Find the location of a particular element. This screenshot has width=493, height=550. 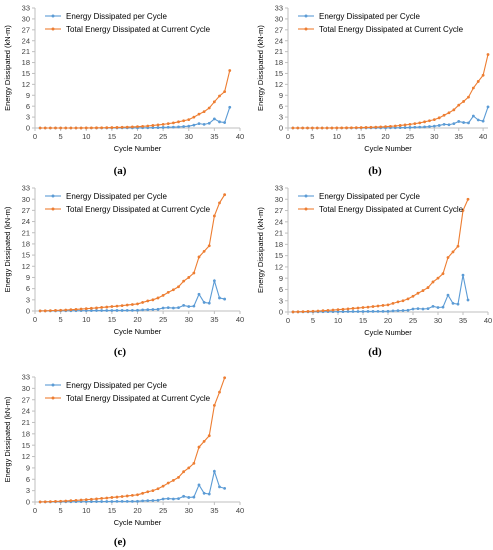

x-tick-label: 0 is located at coordinates (288, 320).